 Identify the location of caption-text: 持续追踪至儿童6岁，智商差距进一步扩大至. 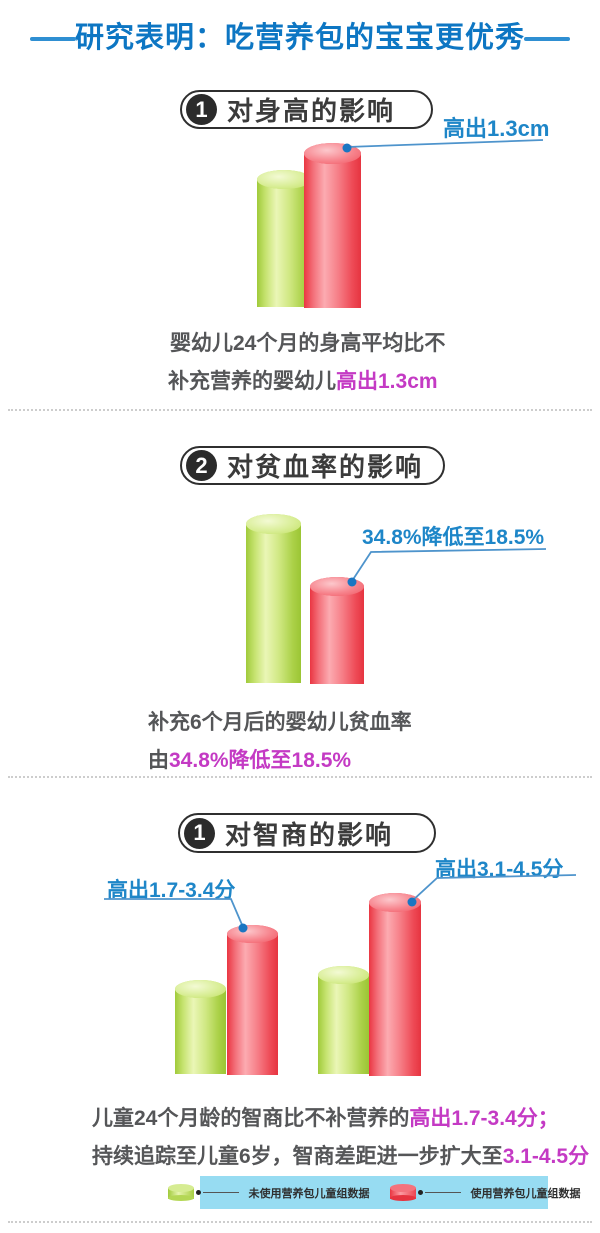
(297, 1156).